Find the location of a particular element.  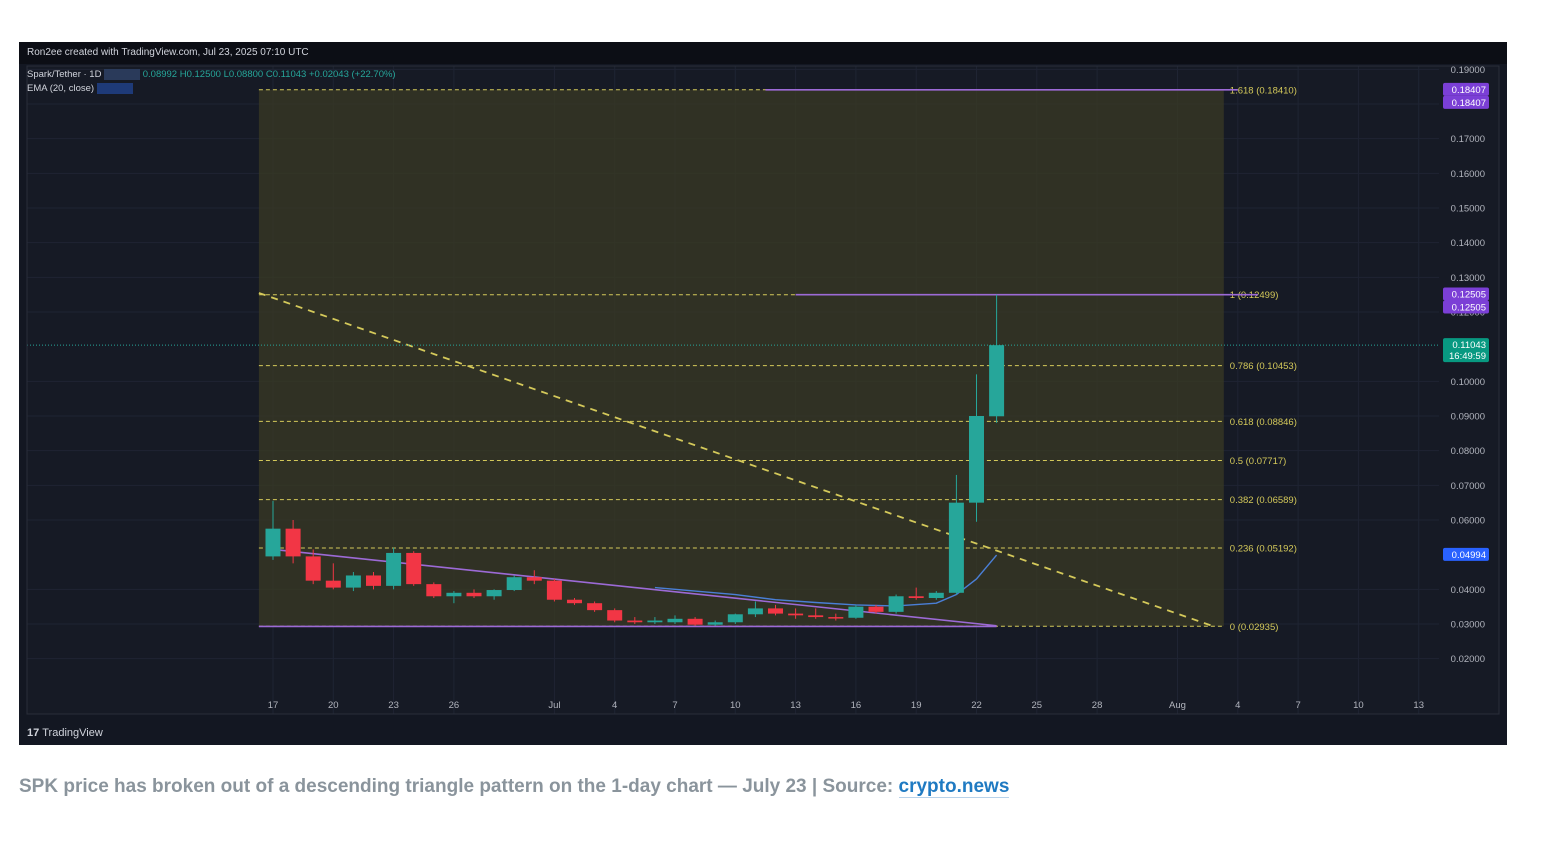

price-label-countdown: 16:49:59 is located at coordinates (1467, 356).